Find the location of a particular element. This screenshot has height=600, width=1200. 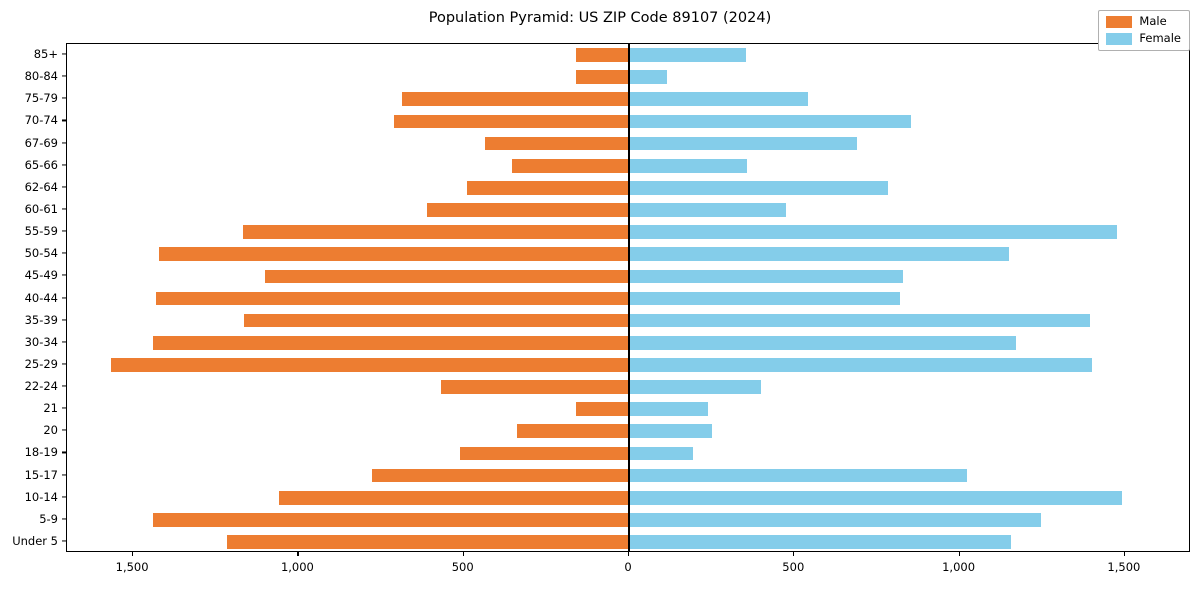

y-tick-label: 10-14 is located at coordinates (41, 496).